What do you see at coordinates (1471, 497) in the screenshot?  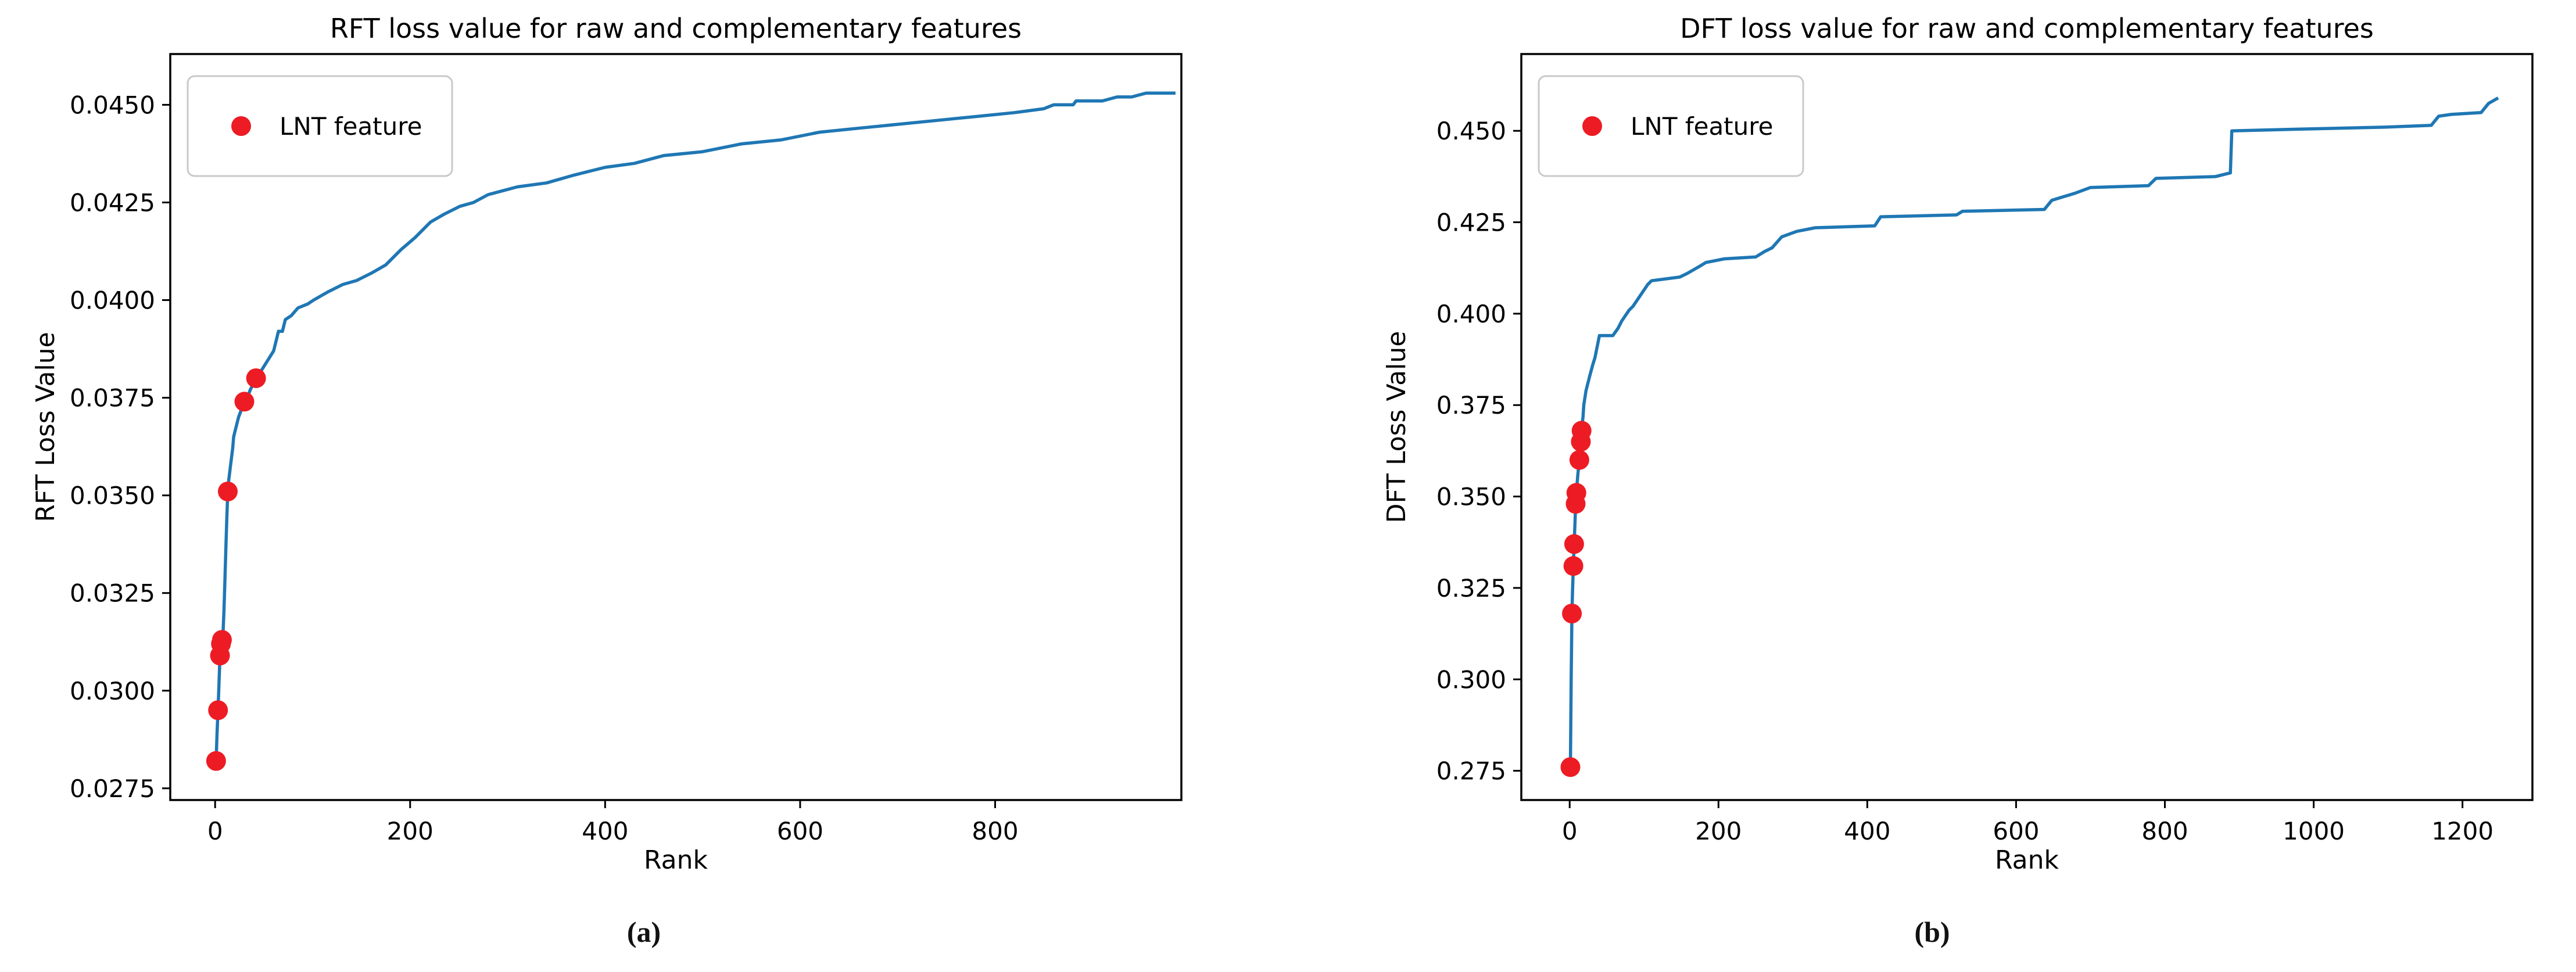 I see `y-tick-label: 0.350` at bounding box center [1471, 497].